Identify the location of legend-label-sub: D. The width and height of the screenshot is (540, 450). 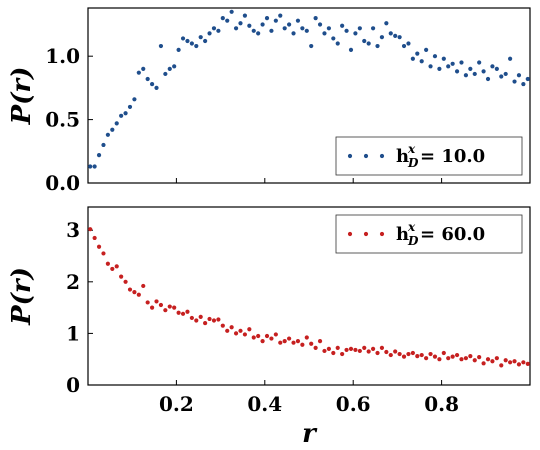
(413, 241).